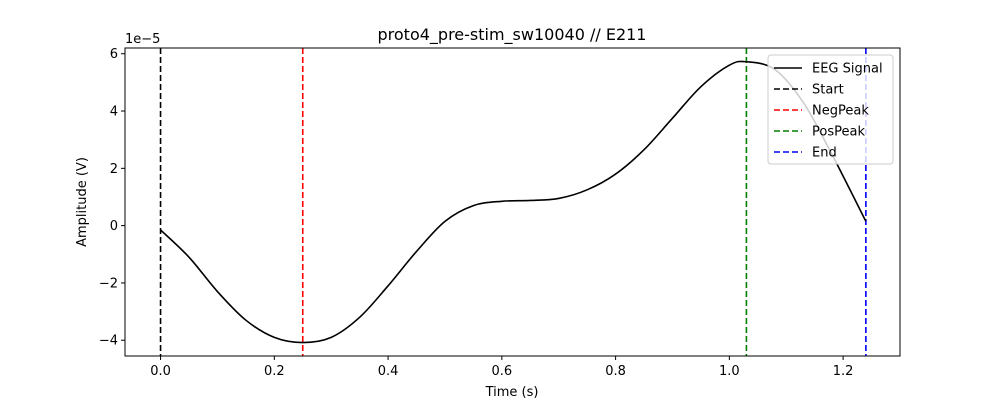  I want to click on x-tick-label: 0.8, so click(615, 371).